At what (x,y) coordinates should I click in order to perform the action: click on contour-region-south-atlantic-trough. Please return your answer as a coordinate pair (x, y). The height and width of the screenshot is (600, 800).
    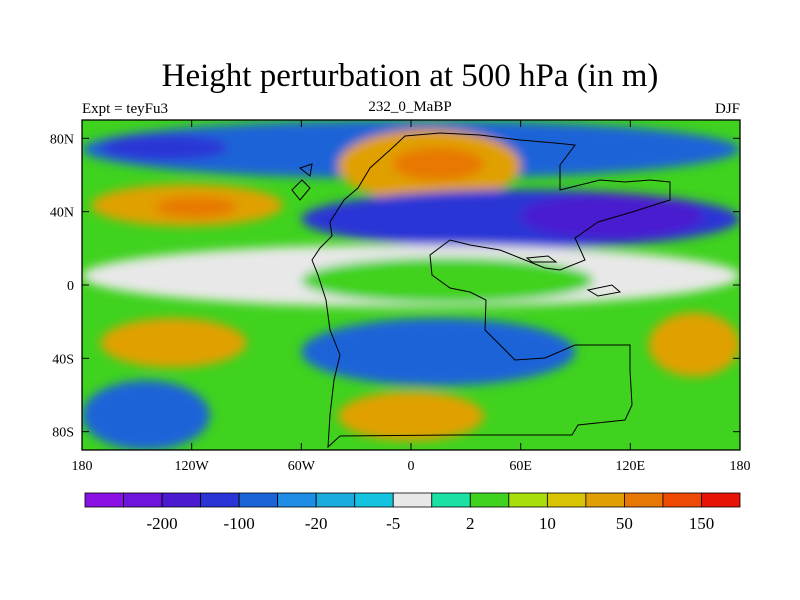
    Looking at the image, I should click on (438, 352).